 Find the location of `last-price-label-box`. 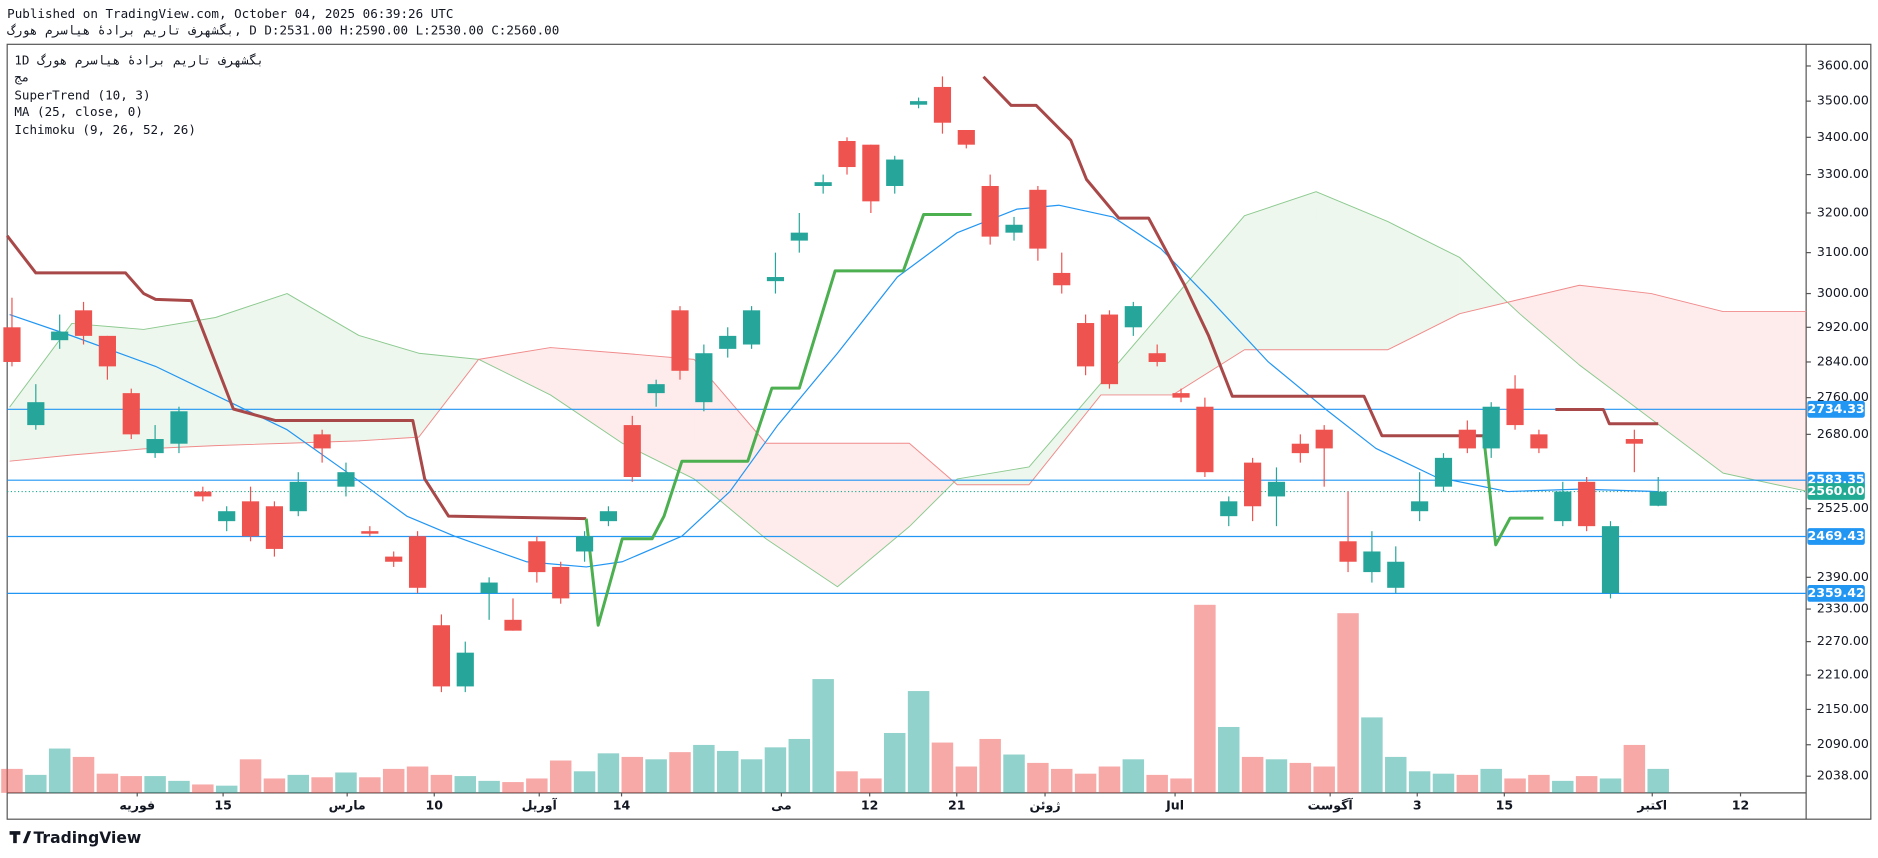

last-price-label-box is located at coordinates (1836, 491).